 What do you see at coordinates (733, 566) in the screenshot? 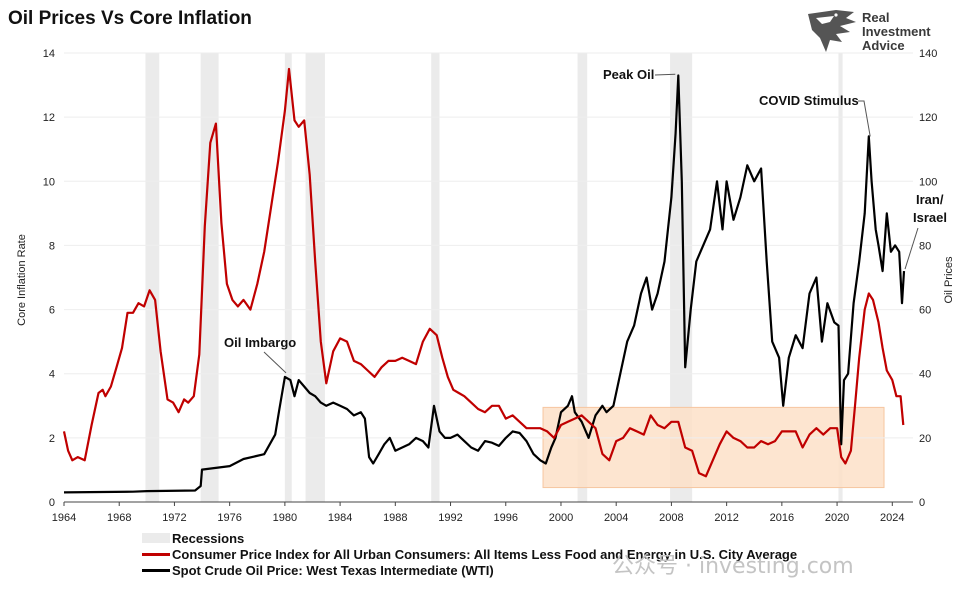
I see `watermark: 公众号 · investing.com` at bounding box center [733, 566].